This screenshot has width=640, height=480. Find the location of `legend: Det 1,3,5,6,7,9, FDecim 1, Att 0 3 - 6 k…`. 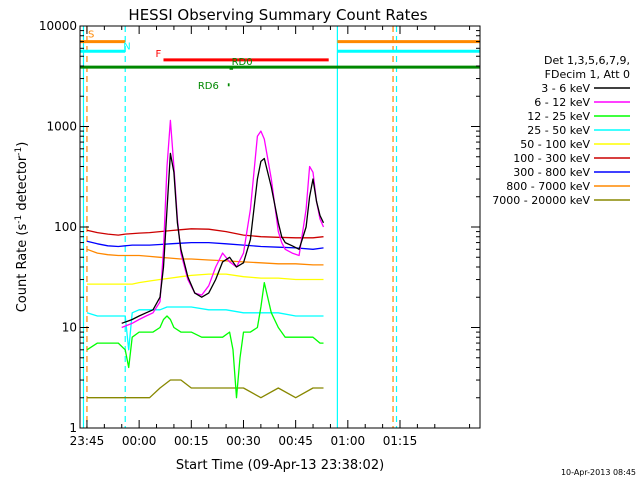

legend: Det 1,3,5,6,7,9, FDecim 1, Att 0 3 - 6 k… is located at coordinates (561, 130).